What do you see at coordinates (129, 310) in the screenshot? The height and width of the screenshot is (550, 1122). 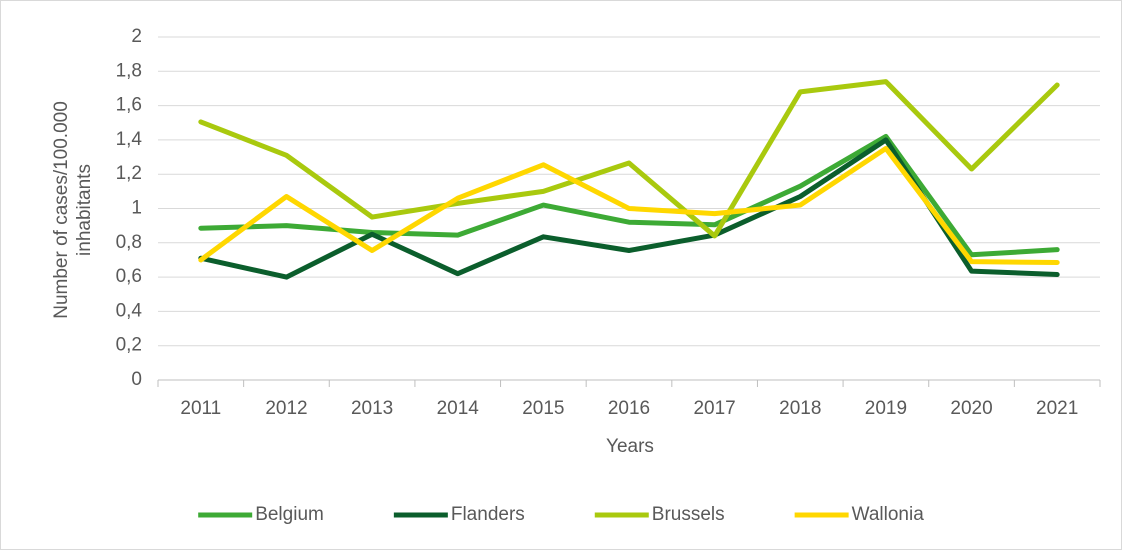 I see `y-tick-label: 0,4` at bounding box center [129, 310].